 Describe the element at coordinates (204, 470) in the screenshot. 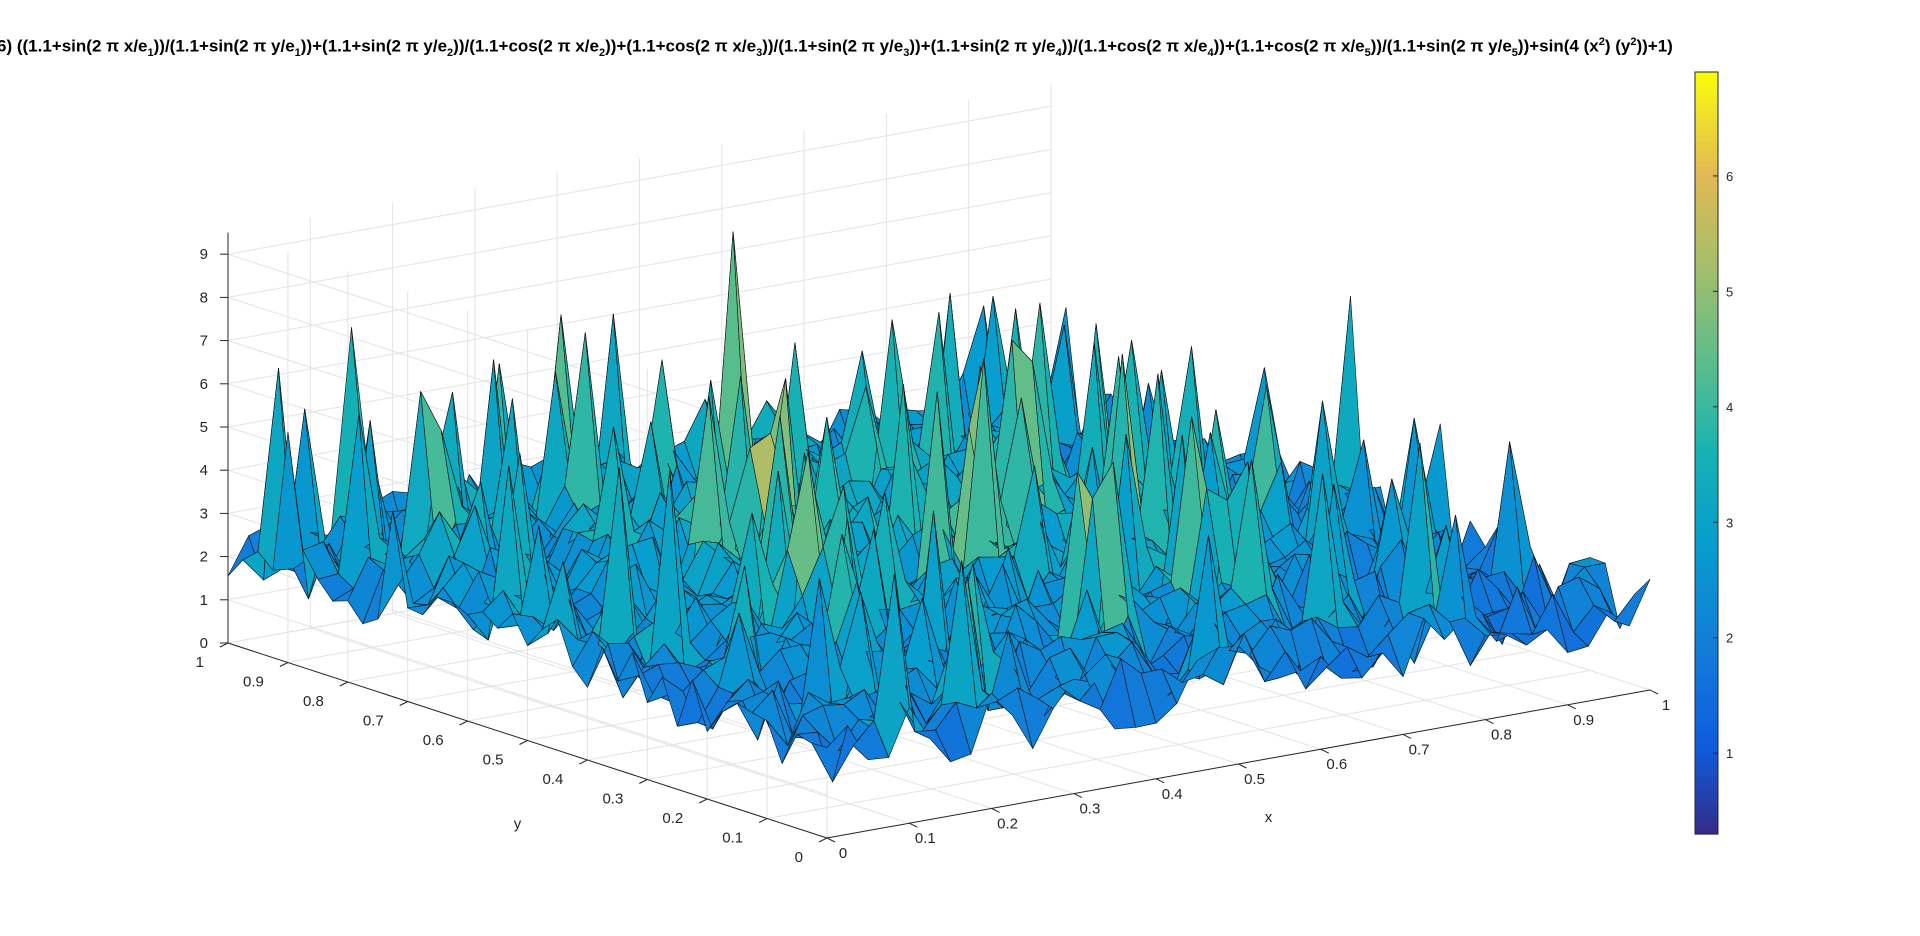

I see `z-tick-label: 4` at that location.